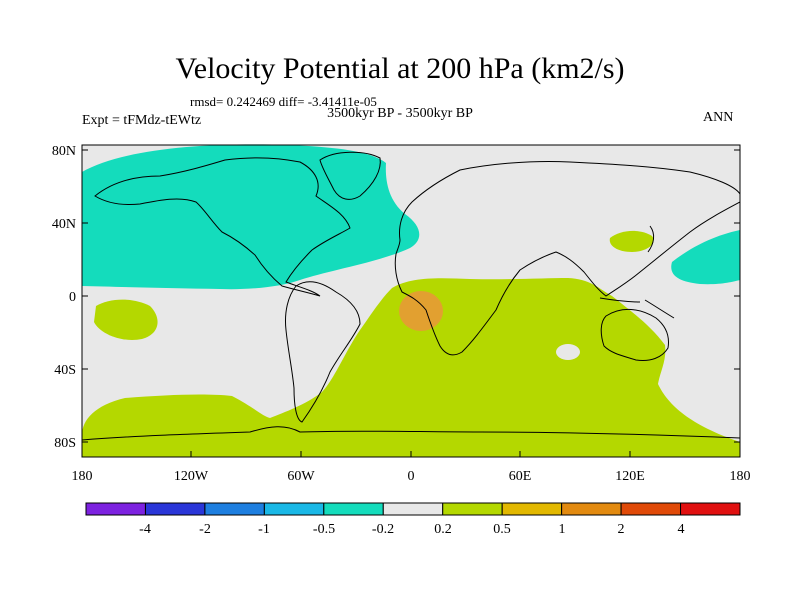  I want to click on colorbar-label: 2, so click(621, 529).